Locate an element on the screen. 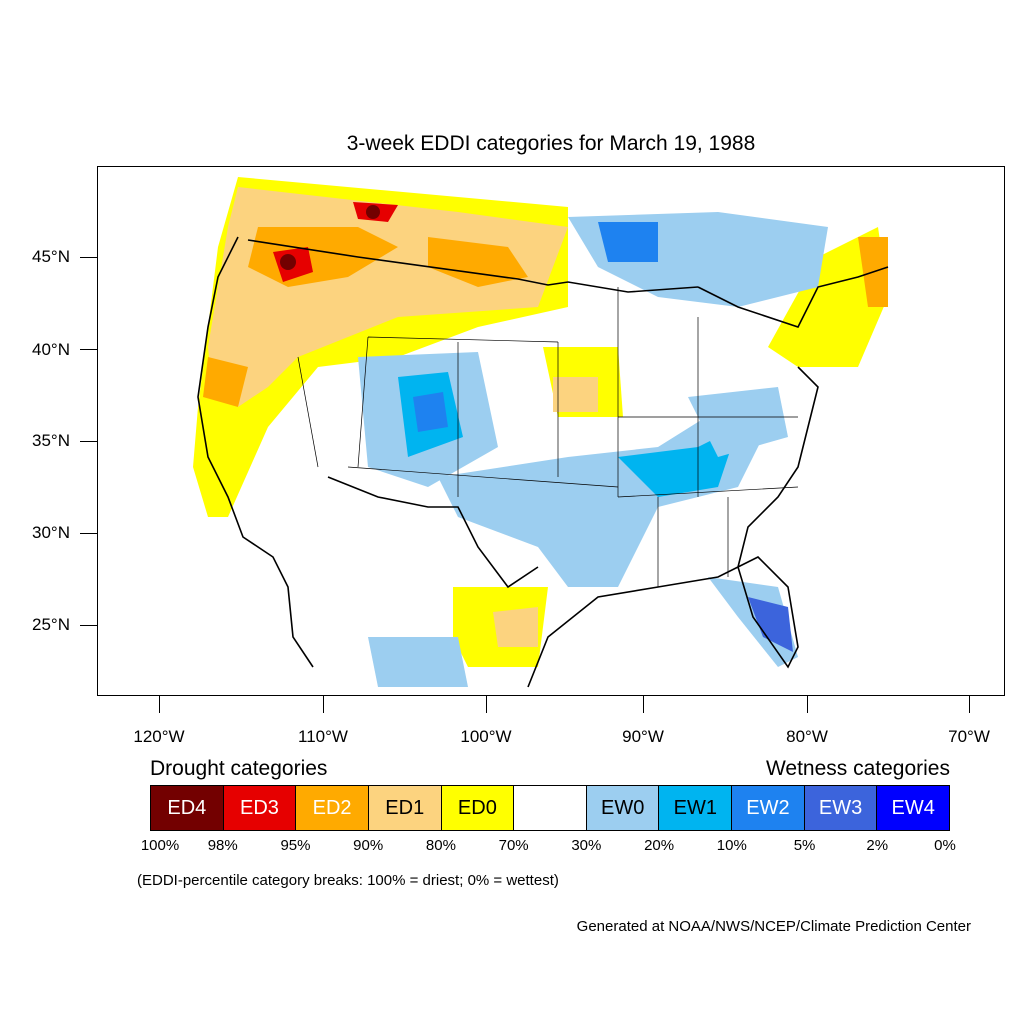 The height and width of the screenshot is (1024, 1024). wetness-heading: Wetness categories is located at coordinates (857, 768).